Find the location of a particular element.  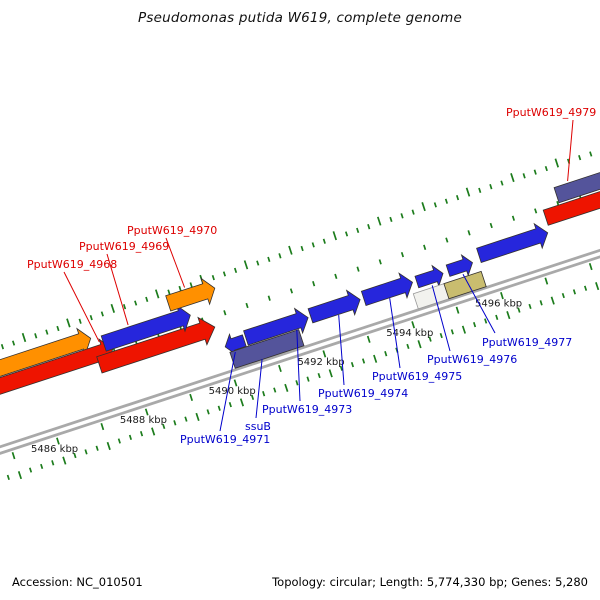

gene-red-c is located at coordinates (571, 205).